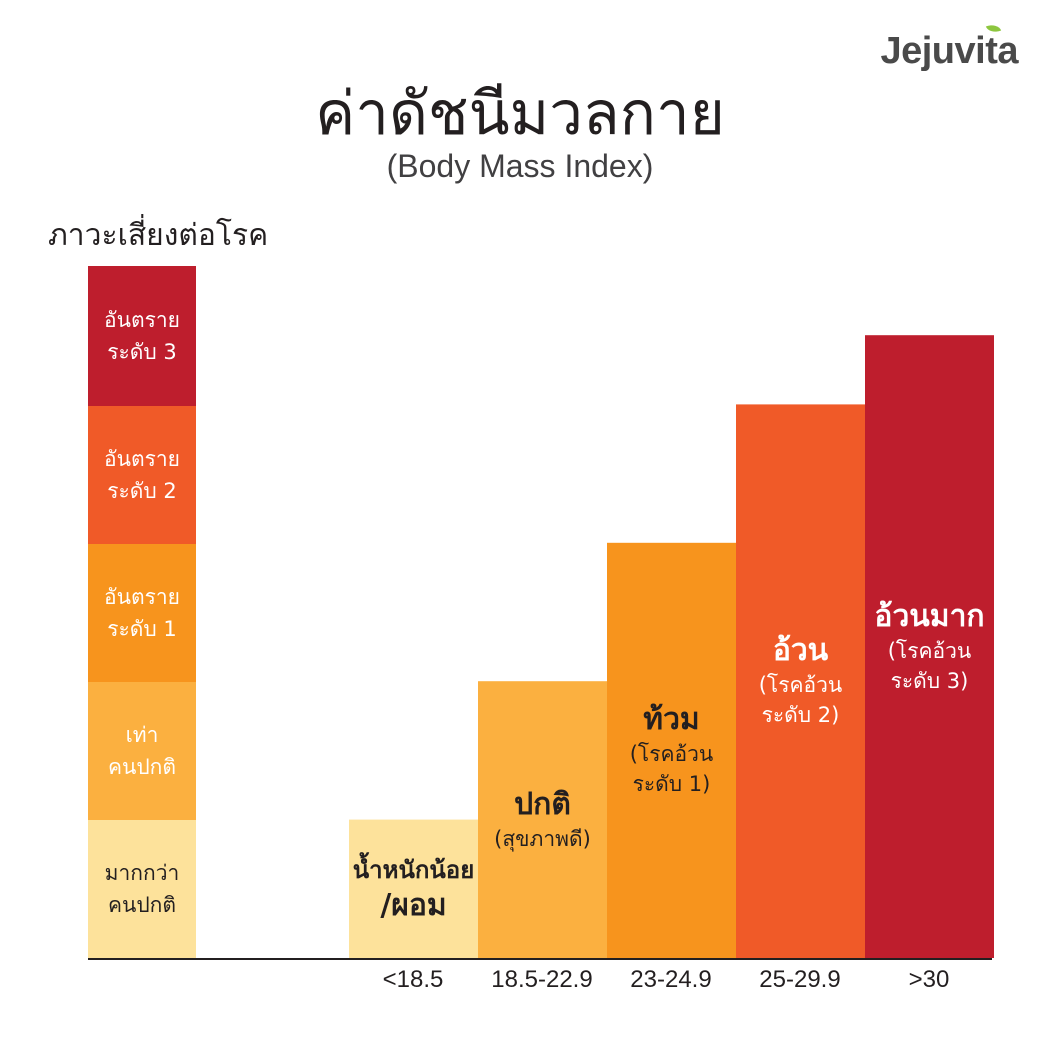 This screenshot has height=1040, width=1040. What do you see at coordinates (671, 720) in the screenshot?
I see `bar-label-main: ท้วม` at bounding box center [671, 720].